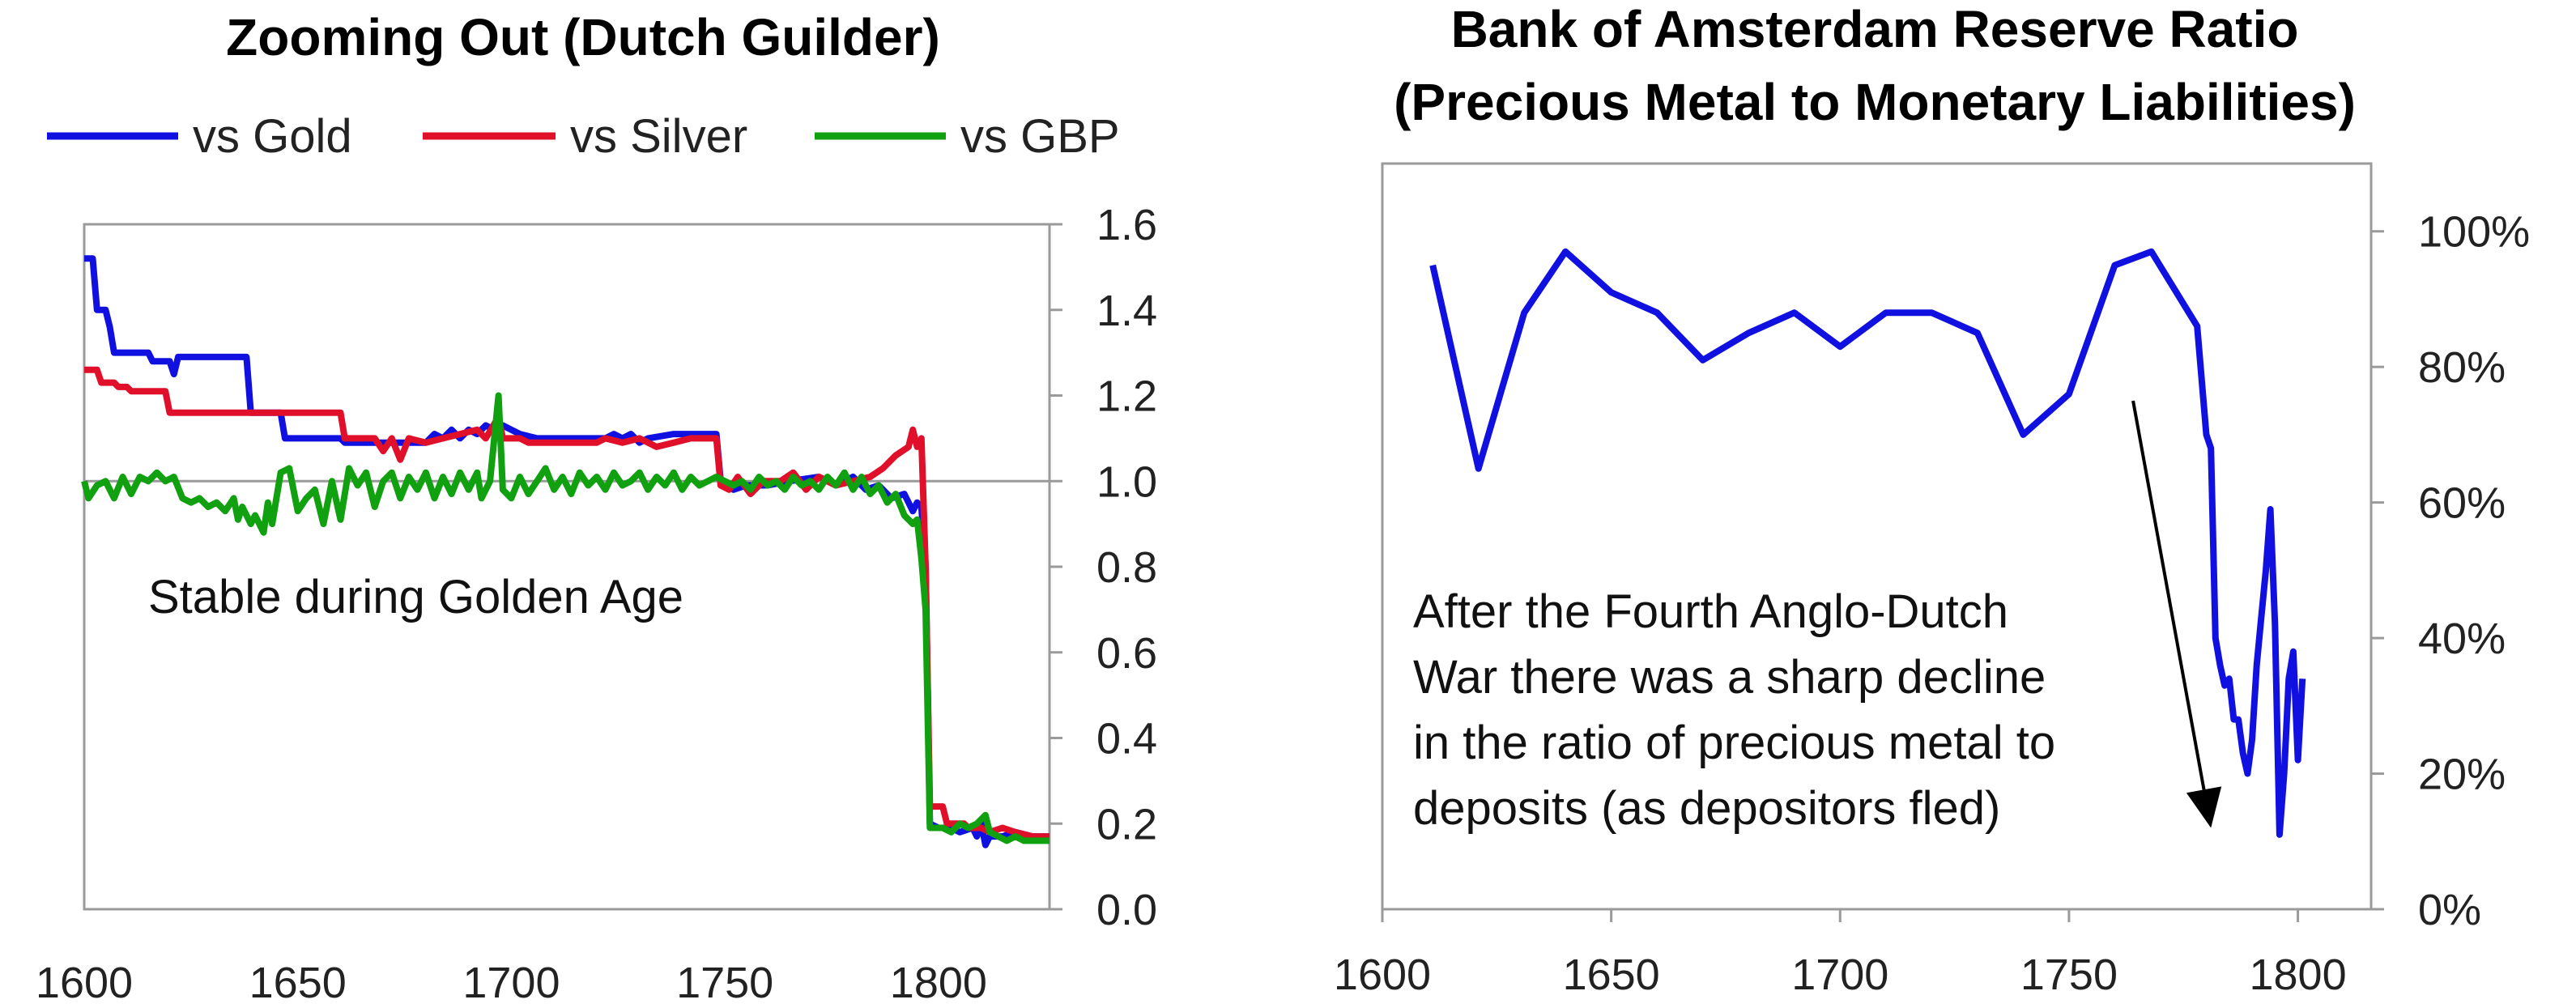  What do you see at coordinates (1875, 29) in the screenshot?
I see `right-chart-title: Bank of Amsterdam Reserve Ratio` at bounding box center [1875, 29].